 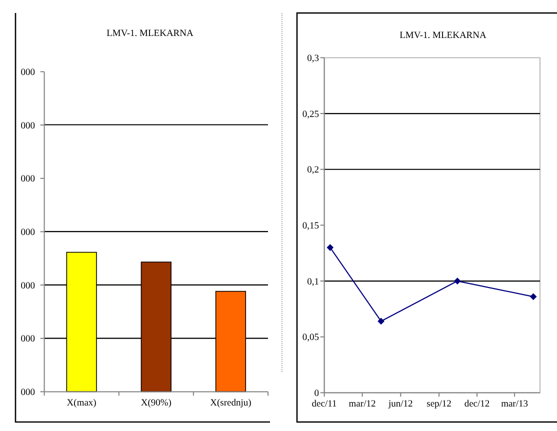 What do you see at coordinates (81, 403) in the screenshot?
I see `x-tick-label: X(max)` at bounding box center [81, 403].